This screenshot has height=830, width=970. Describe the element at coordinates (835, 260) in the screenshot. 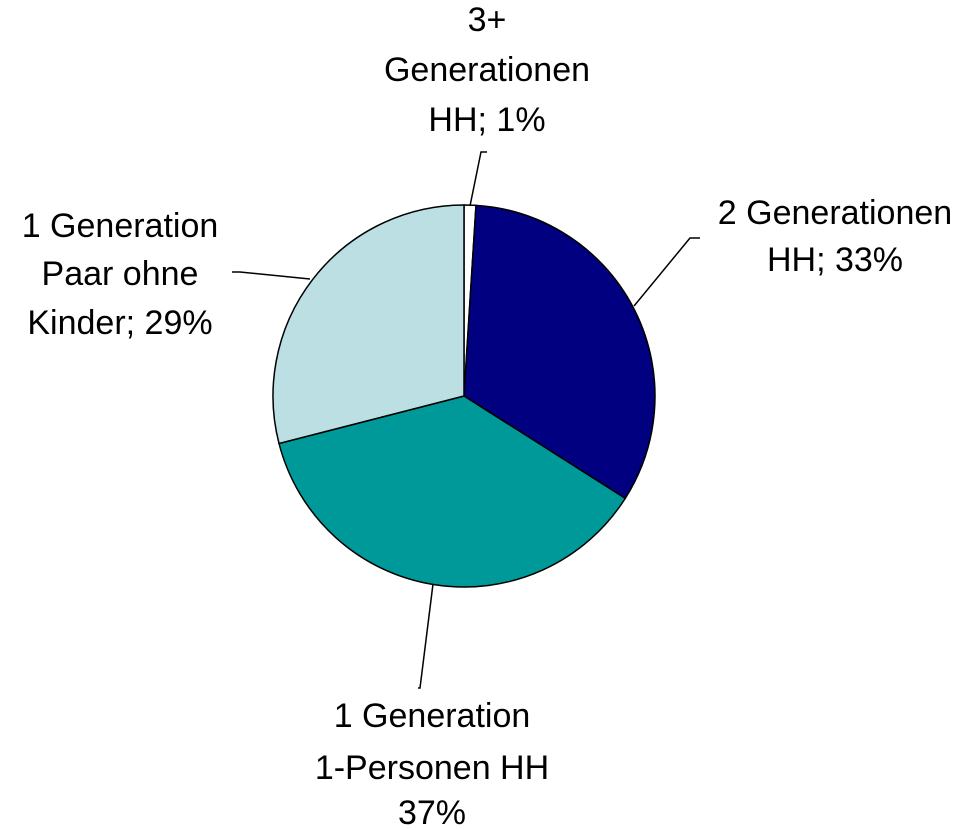

I see `data-label: HH; 33%` at that location.